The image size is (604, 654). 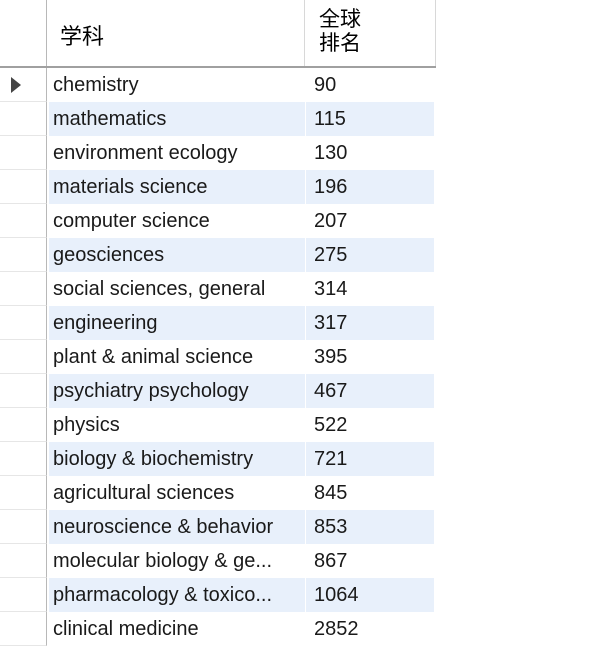 What do you see at coordinates (369, 459) in the screenshot?
I see `cell-rank: 721` at bounding box center [369, 459].